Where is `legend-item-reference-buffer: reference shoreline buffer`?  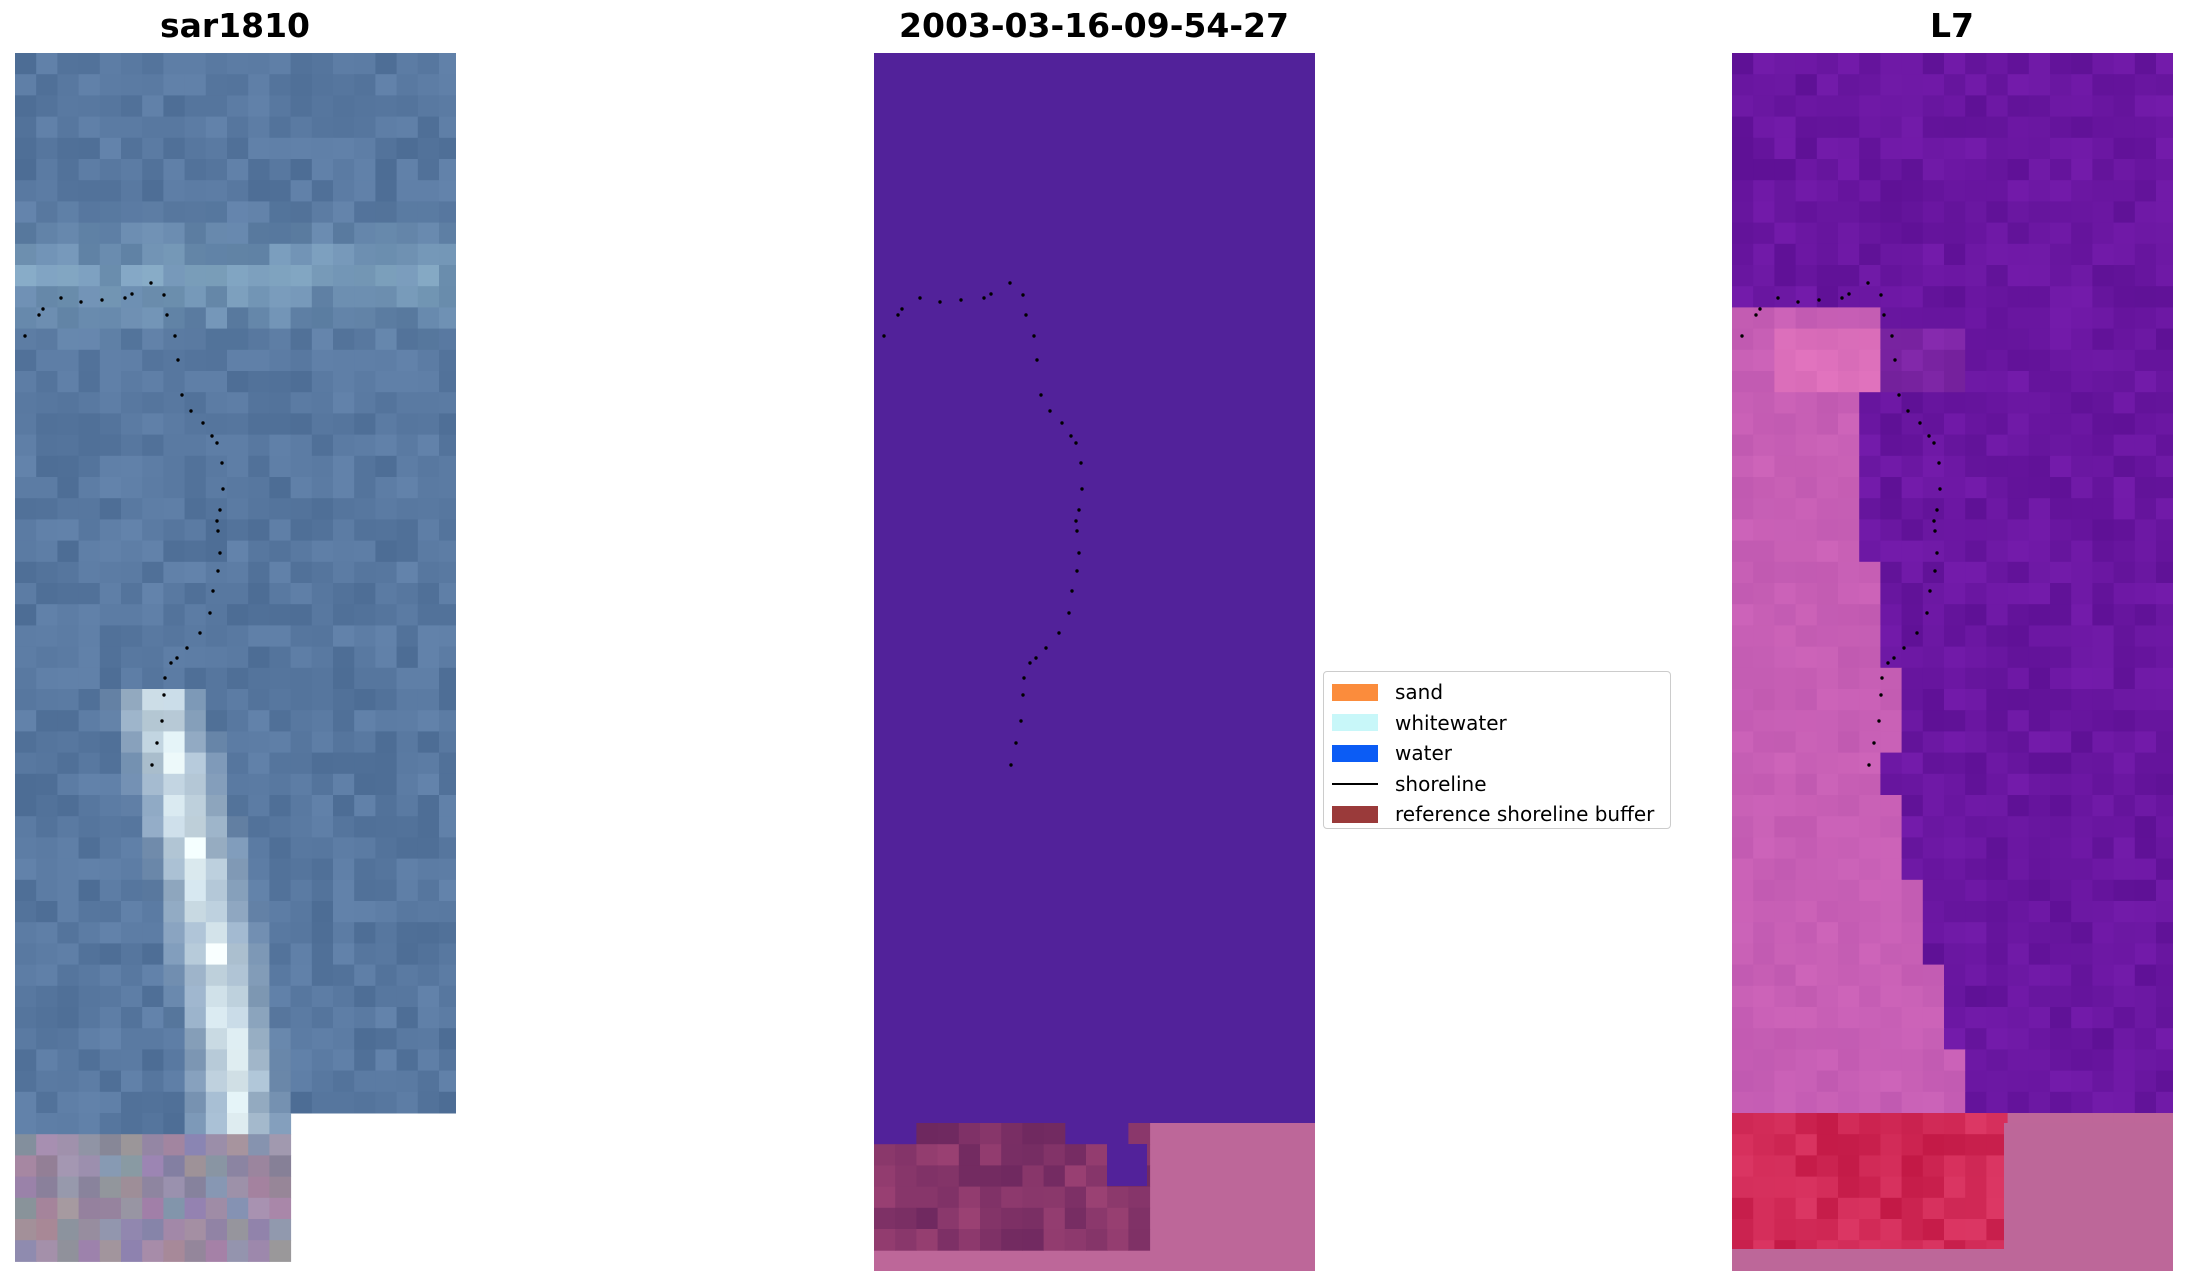
legend-item-reference-buffer: reference shoreline buffer is located at coordinates (1497, 814).